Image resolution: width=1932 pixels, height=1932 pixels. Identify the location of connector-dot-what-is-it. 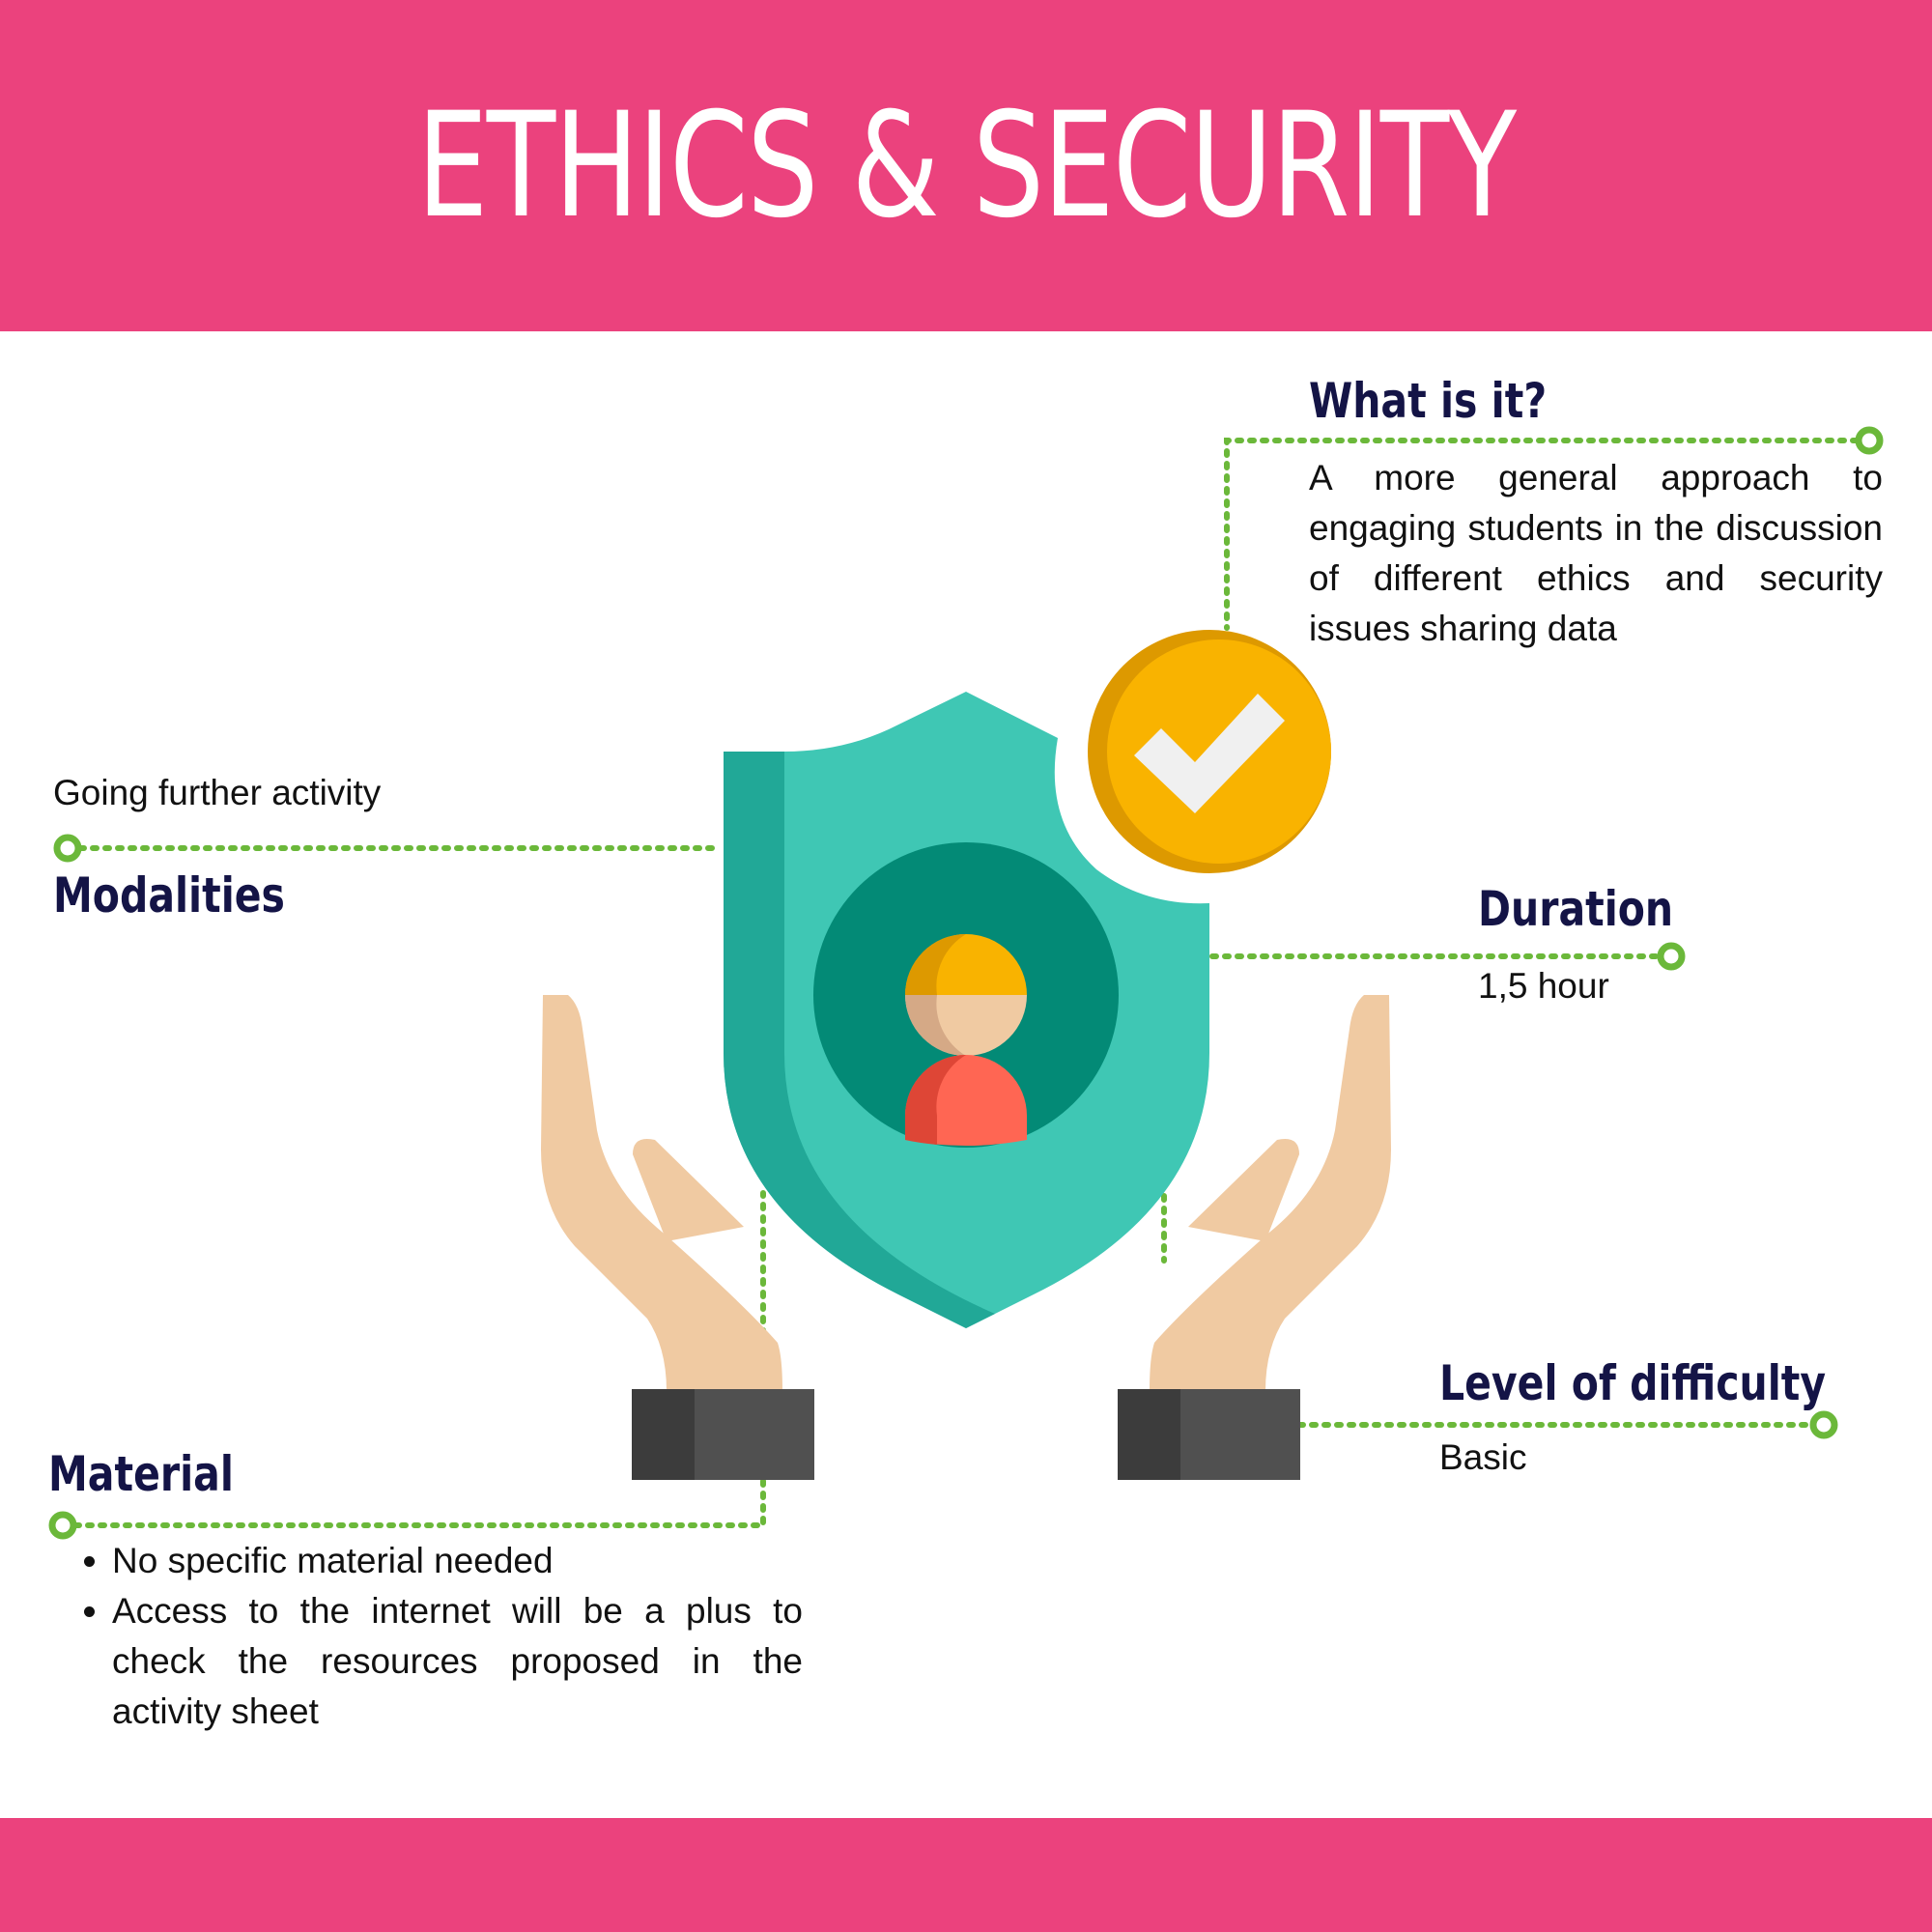
(1869, 440).